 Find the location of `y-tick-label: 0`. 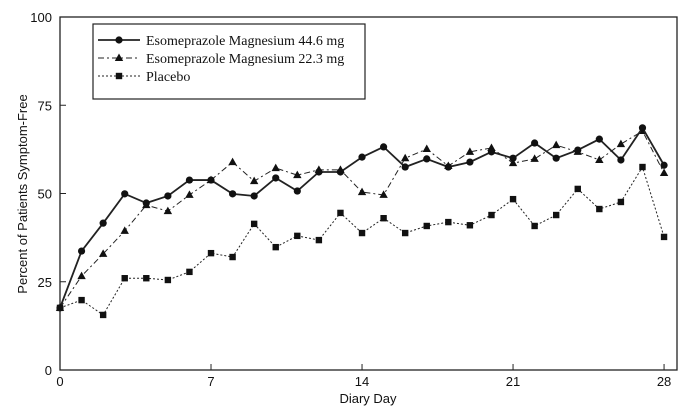

y-tick-label: 0 is located at coordinates (48, 370).